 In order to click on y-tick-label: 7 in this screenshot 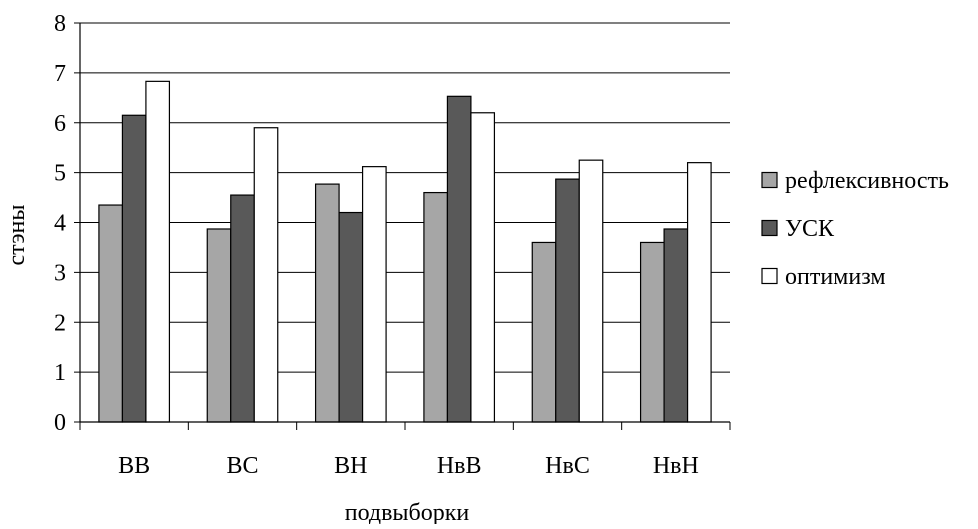, I will do `click(60, 74)`.